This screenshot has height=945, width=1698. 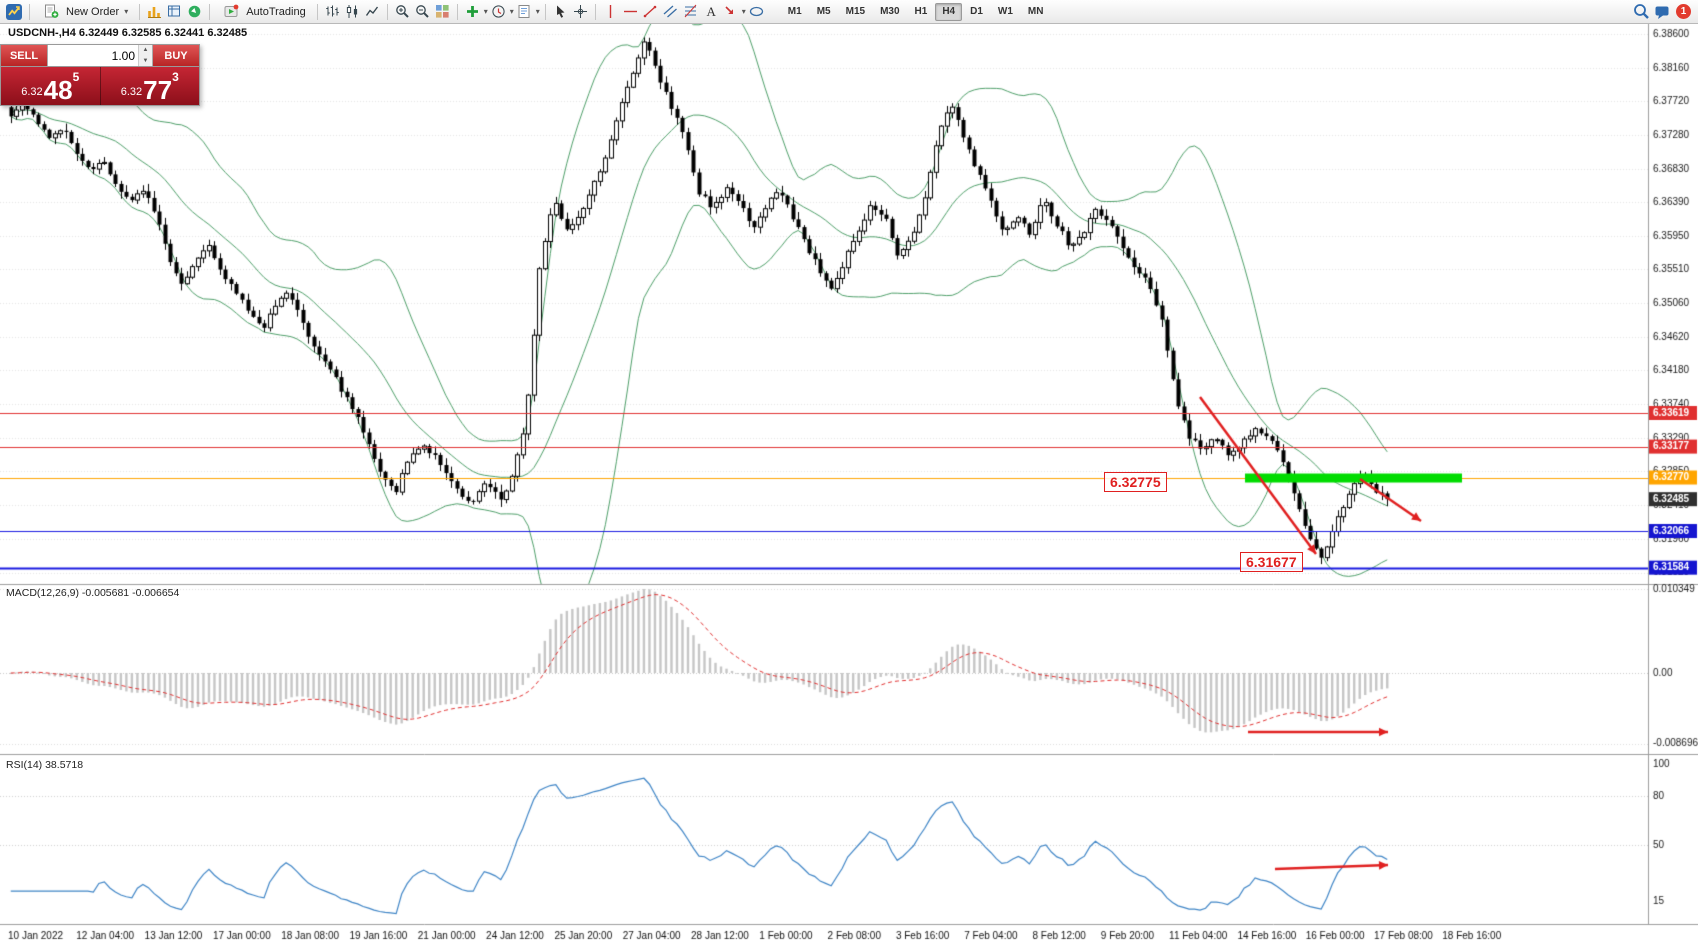 I want to click on timeframe-D1-button: D1, so click(x=976, y=12).